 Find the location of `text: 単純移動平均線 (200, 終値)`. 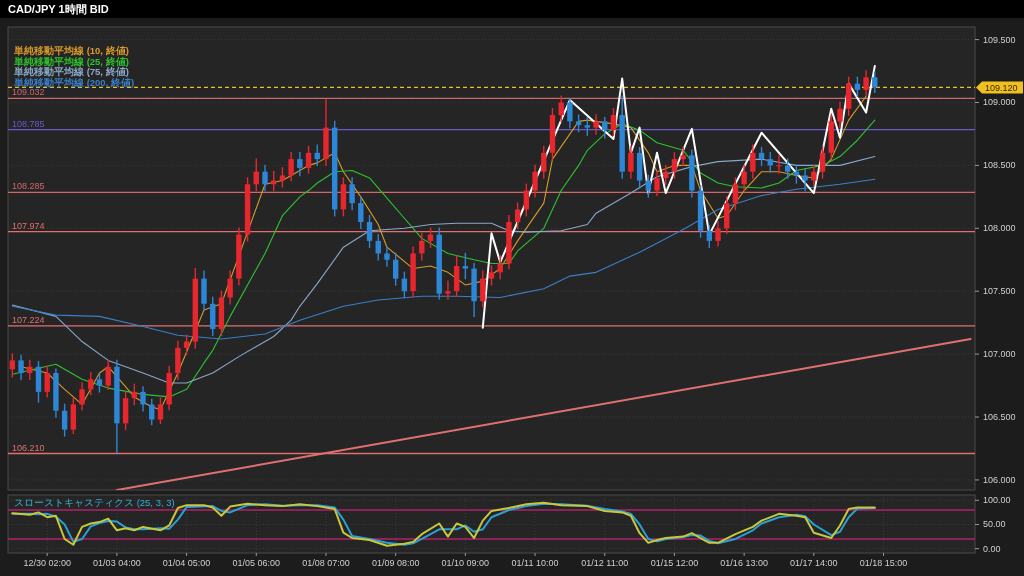

text: 単純移動平均線 (200, 終値) is located at coordinates (74, 82).